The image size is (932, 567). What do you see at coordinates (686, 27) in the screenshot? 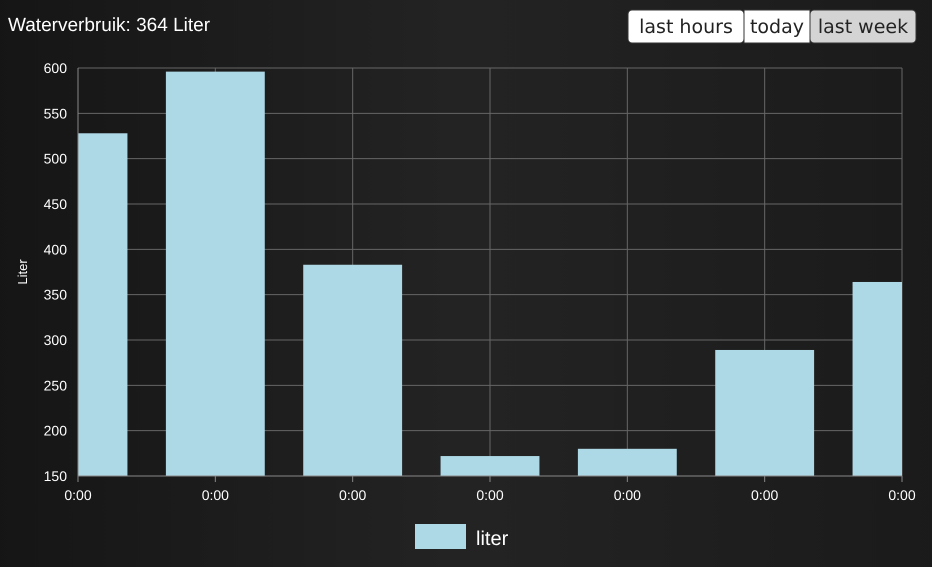
I see `text: last hours` at bounding box center [686, 27].